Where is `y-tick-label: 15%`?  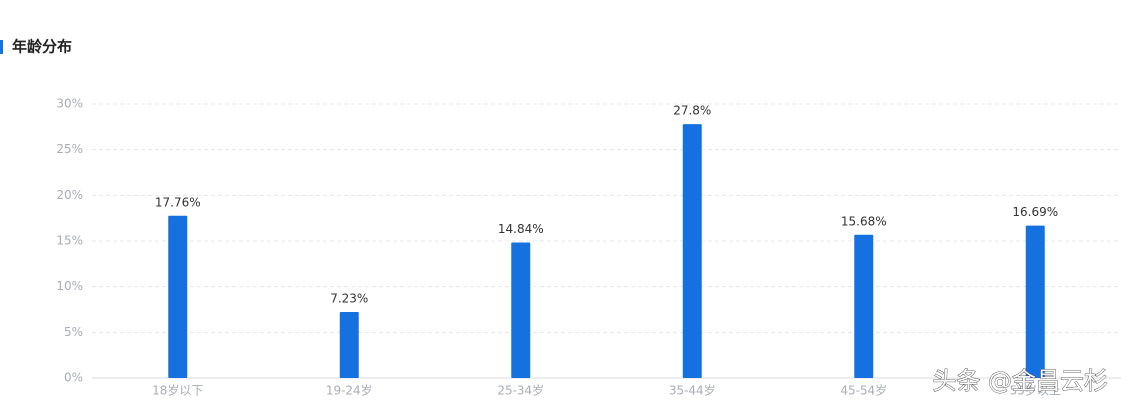
y-tick-label: 15% is located at coordinates (69, 241).